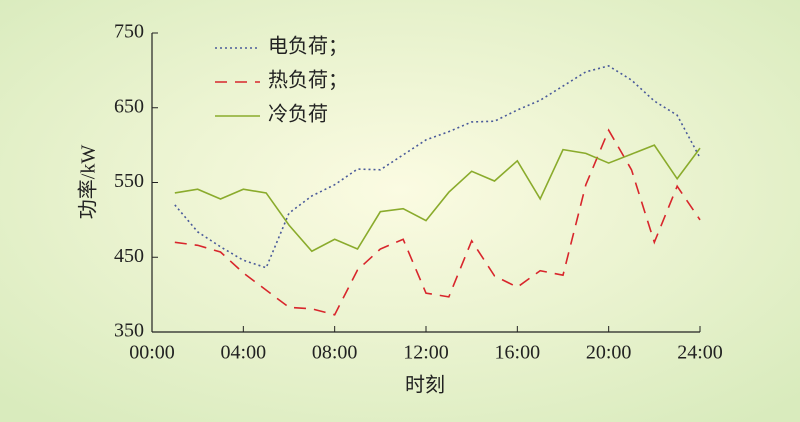 This screenshot has width=800, height=422. I want to click on x-tick-label: 04:00, so click(244, 353).